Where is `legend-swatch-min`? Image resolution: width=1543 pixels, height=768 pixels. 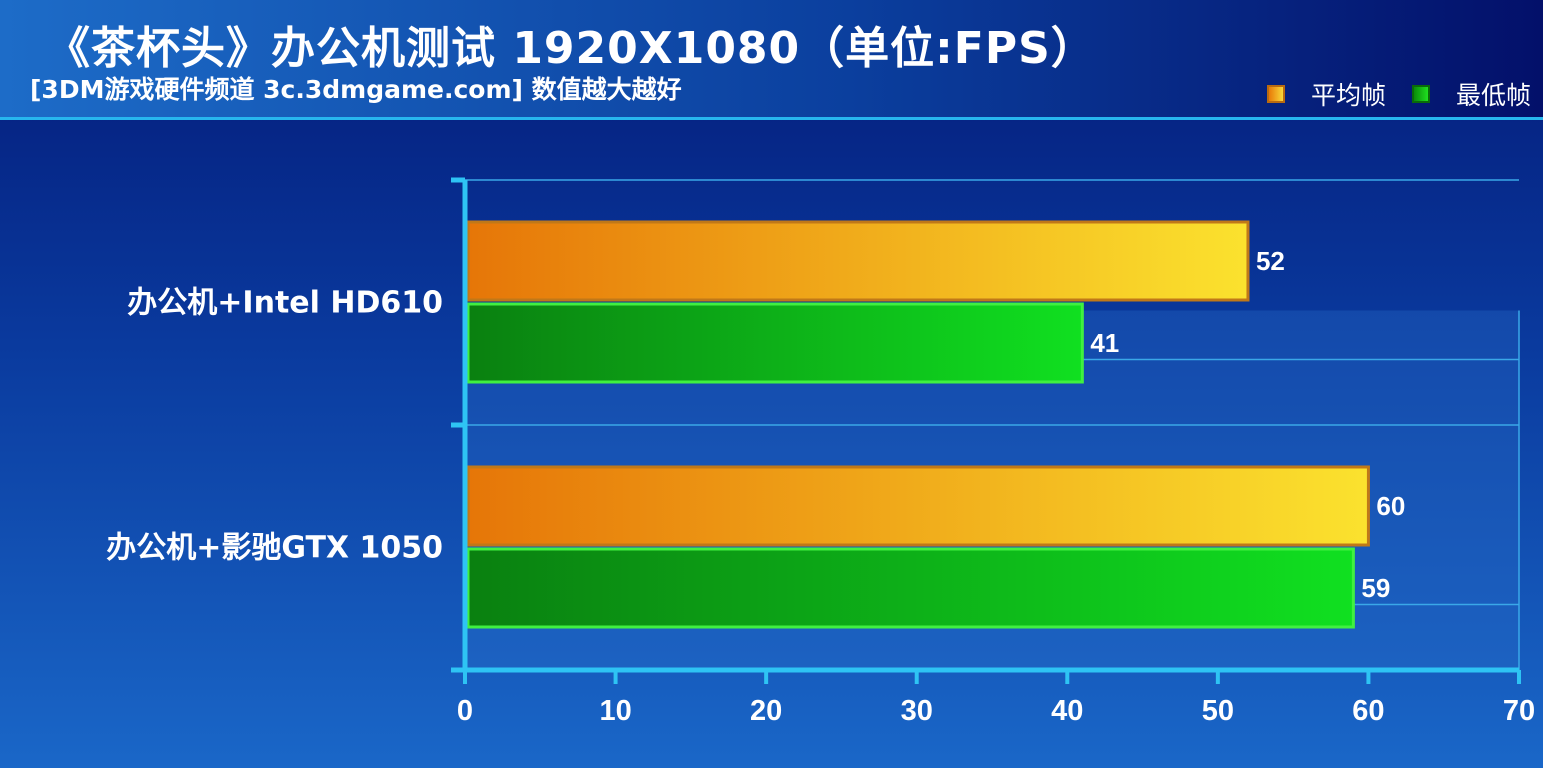
legend-swatch-min is located at coordinates (1420, 94).